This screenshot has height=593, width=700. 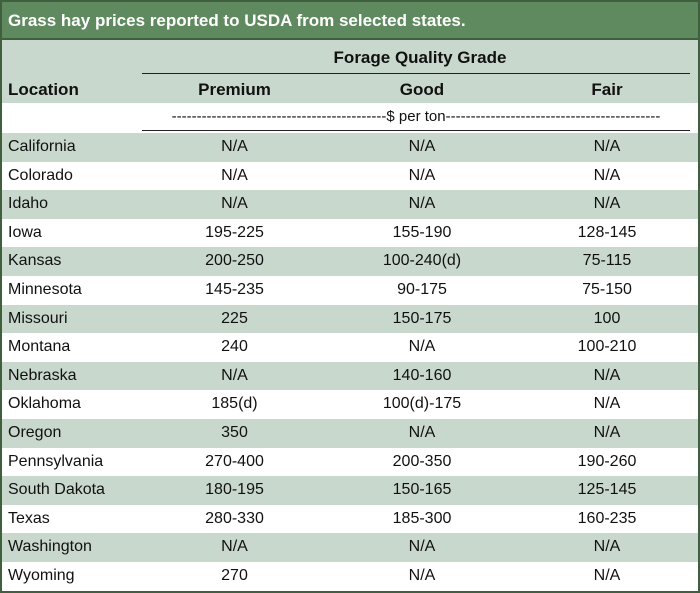 What do you see at coordinates (607, 461) in the screenshot?
I see `cell-fair: 190-260` at bounding box center [607, 461].